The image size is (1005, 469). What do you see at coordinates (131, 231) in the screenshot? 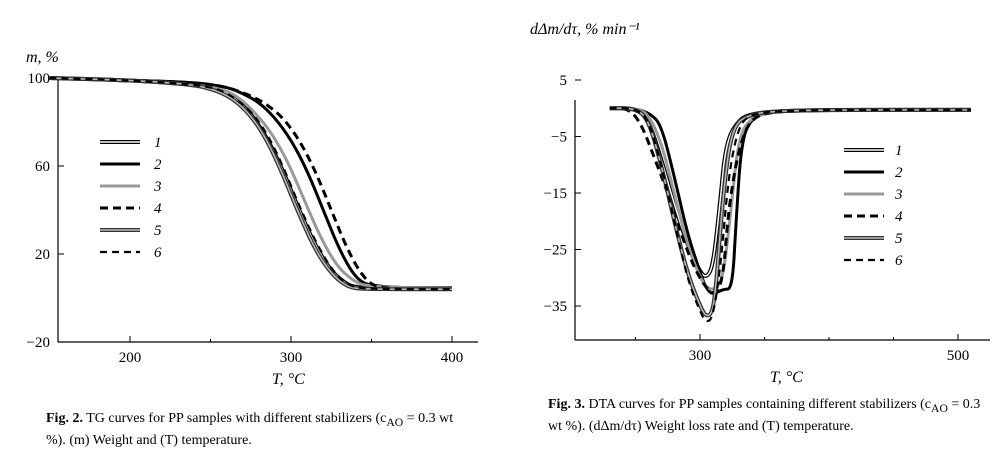
I see `tg-legend-item-5: 5` at bounding box center [131, 231].